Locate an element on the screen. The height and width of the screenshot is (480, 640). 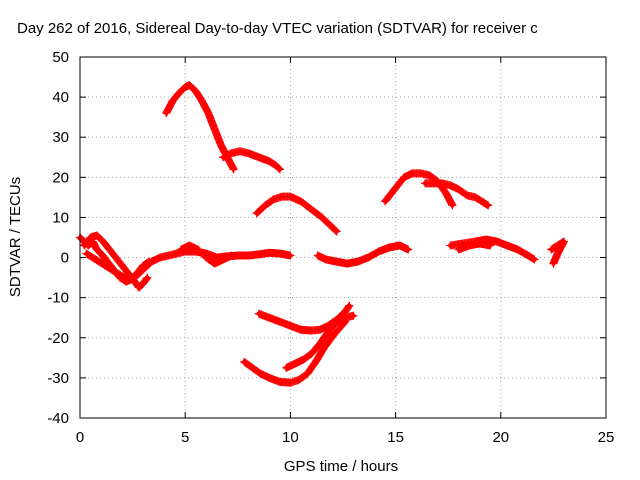
x-tick-label: 0 is located at coordinates (80, 437).